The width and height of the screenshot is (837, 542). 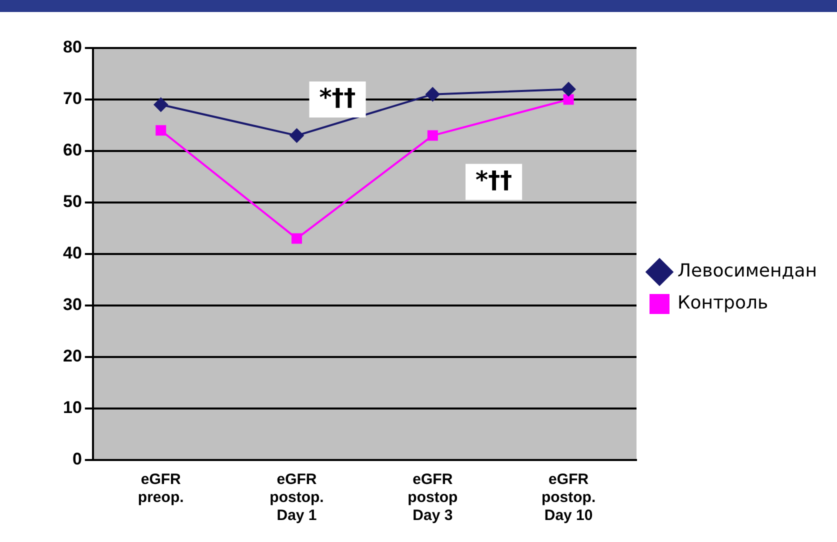 What do you see at coordinates (433, 497) in the screenshot?
I see `x-tick-label: eGFR postop Day 3` at bounding box center [433, 497].